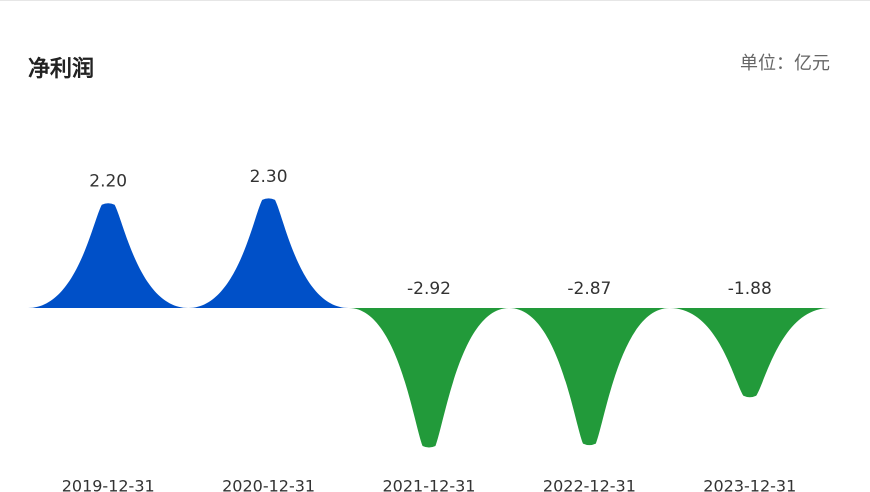 This screenshot has width=870, height=492. Describe the element at coordinates (61, 69) in the screenshot. I see `chart-title: 净利润` at that location.